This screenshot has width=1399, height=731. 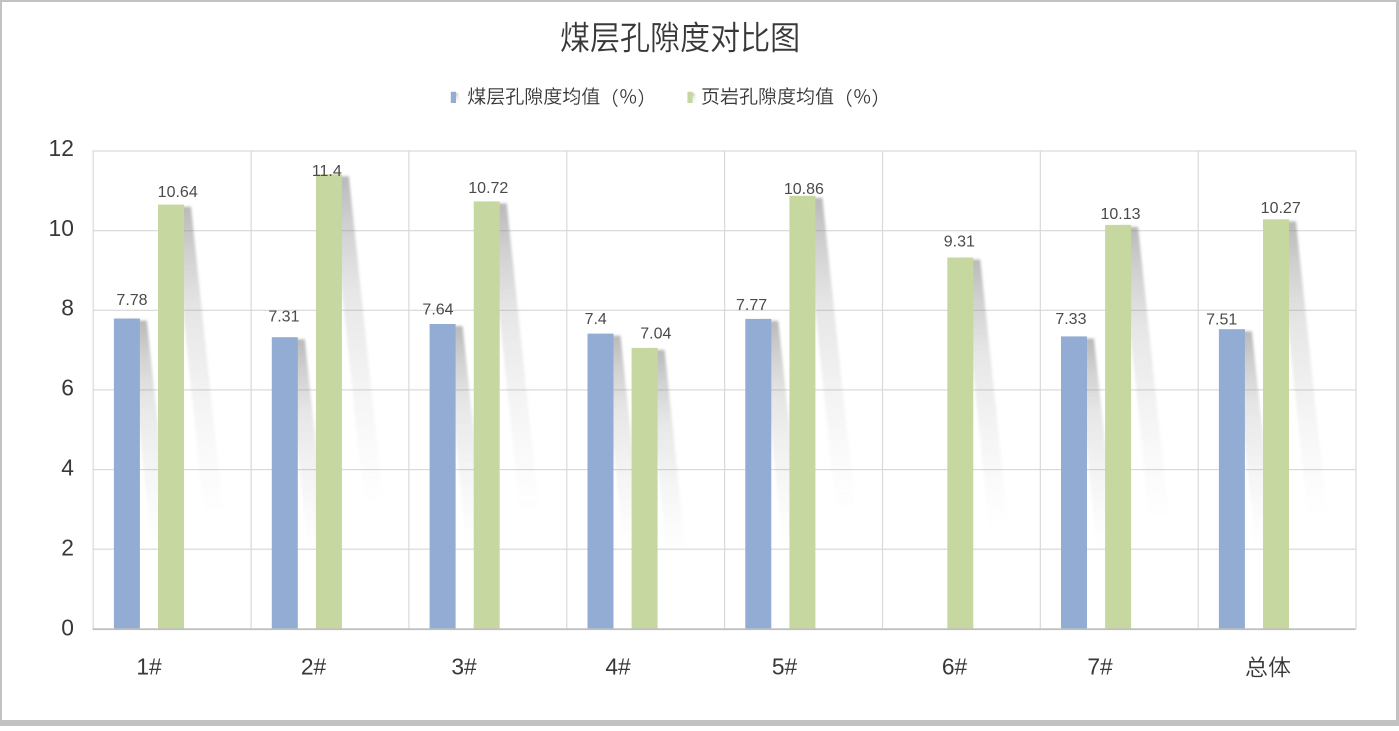 I want to click on svg-text: 4#, so click(x=618, y=667).